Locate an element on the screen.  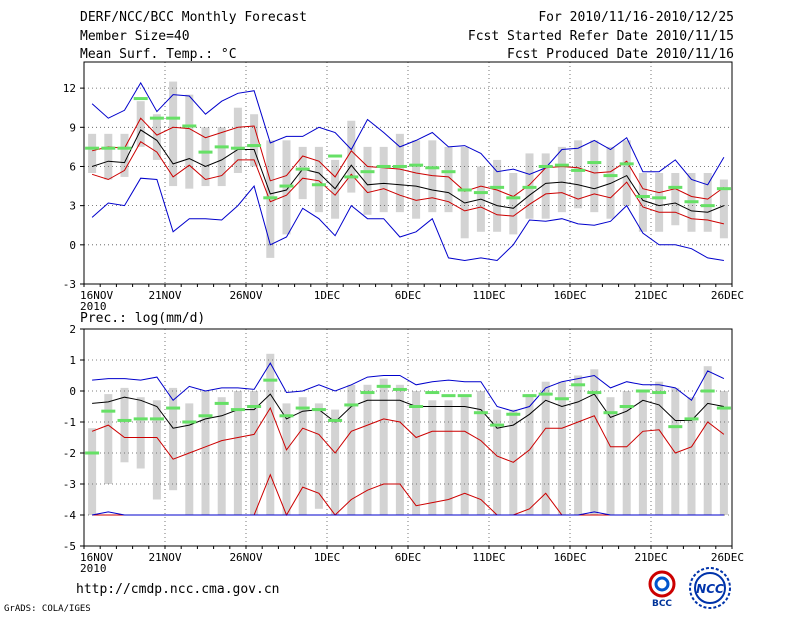
bcc-logo-text: BCC is located at coordinates (662, 603).